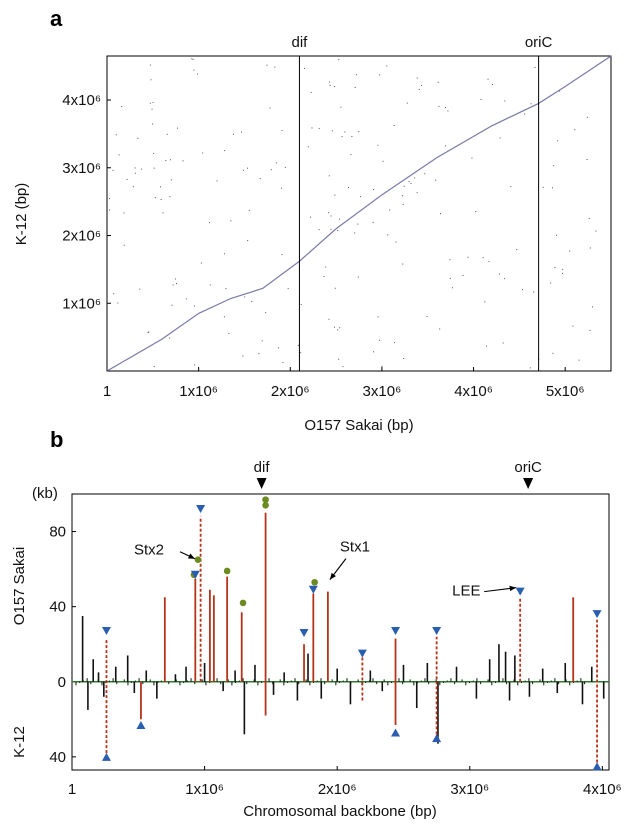  What do you see at coordinates (398, 474) in the screenshot?
I see `panel-b-markers: dif oriC` at bounding box center [398, 474].